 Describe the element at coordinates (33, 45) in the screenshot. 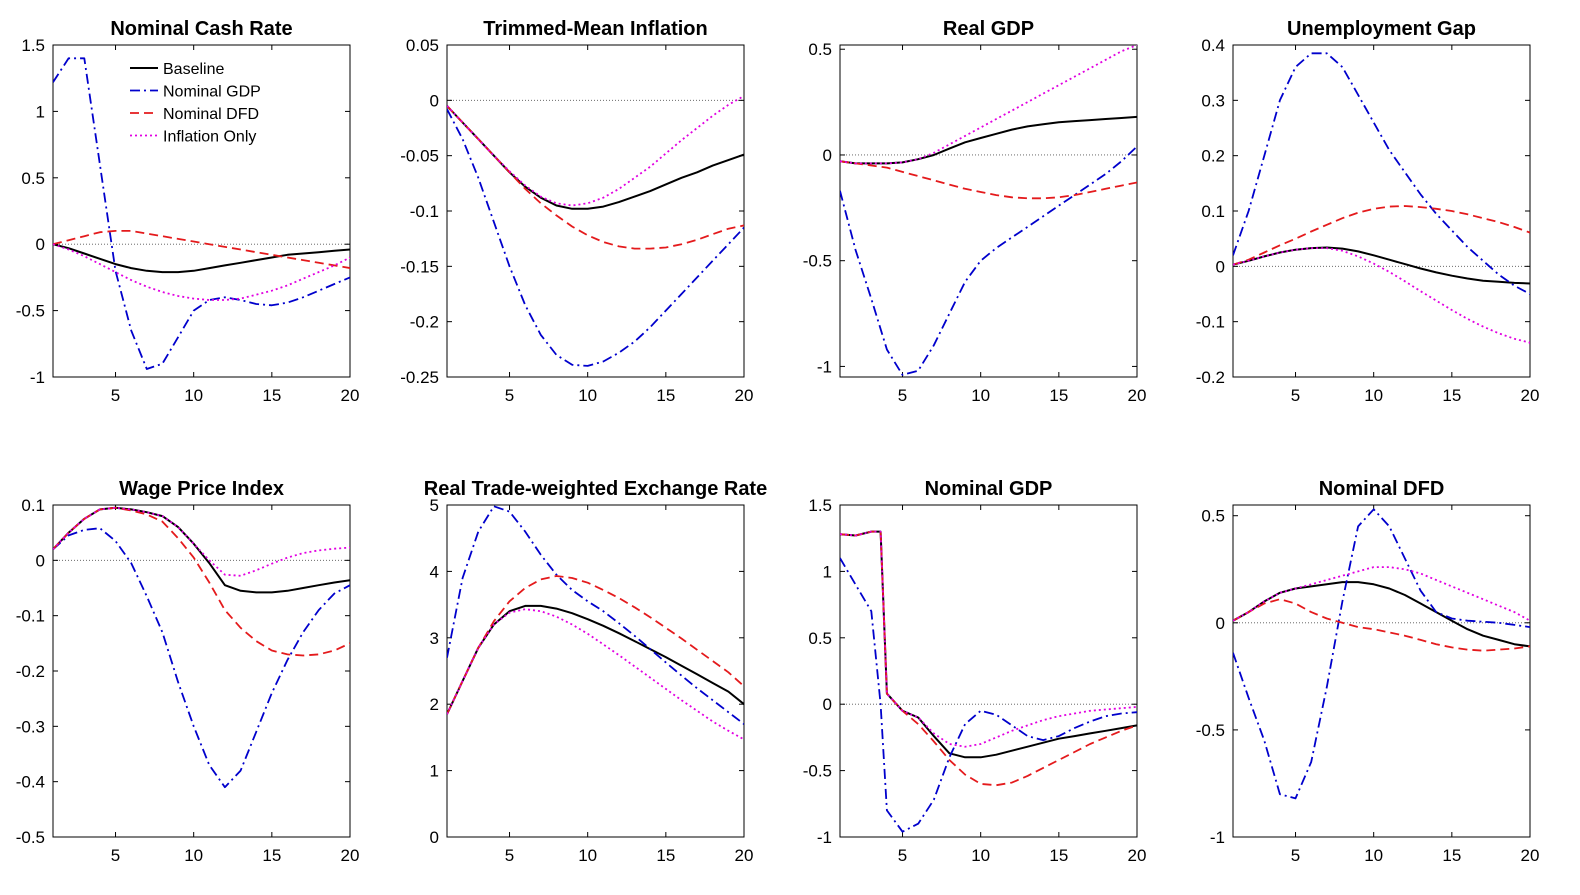

I see `y-tick-label: 1.5` at that location.